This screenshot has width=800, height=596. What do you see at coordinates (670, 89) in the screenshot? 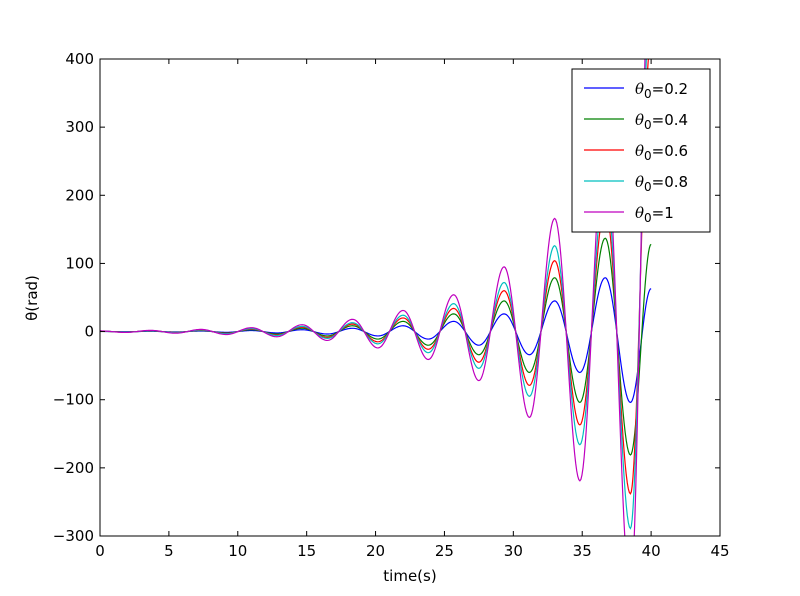
I see `legend-value: =0.2` at bounding box center [670, 89].